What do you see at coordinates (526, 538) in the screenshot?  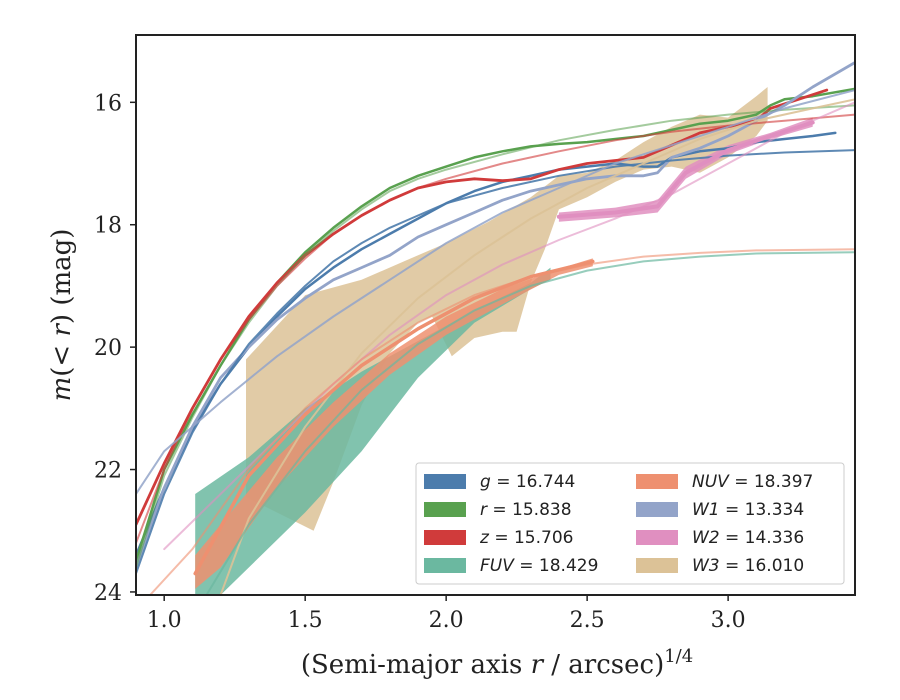 I see `legend-label-z: z = 15.706` at bounding box center [526, 538].